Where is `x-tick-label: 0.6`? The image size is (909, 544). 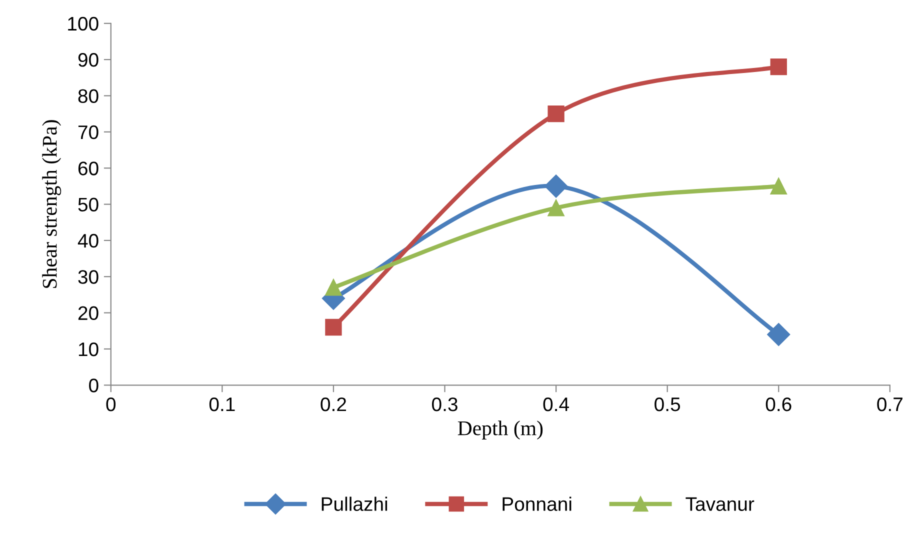 x-tick-label: 0.6 is located at coordinates (779, 404).